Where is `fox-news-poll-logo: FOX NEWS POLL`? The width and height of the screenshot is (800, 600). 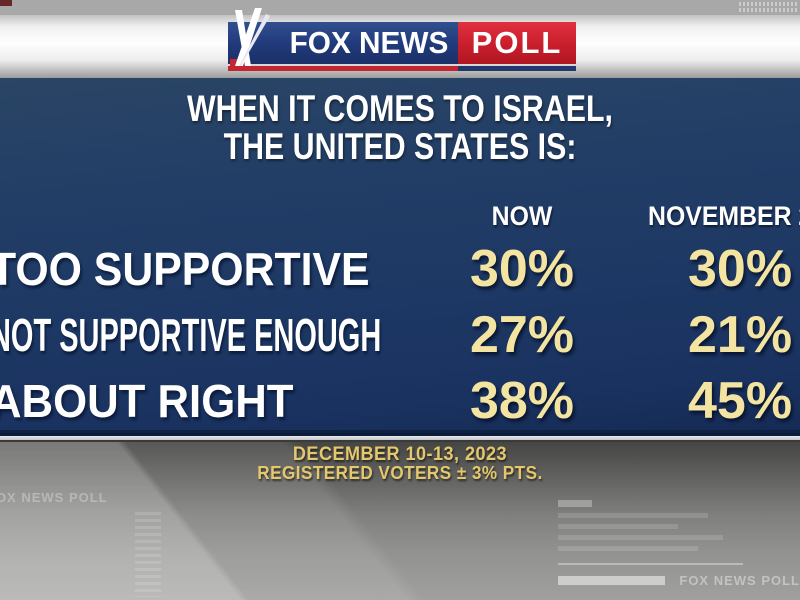 fox-news-poll-logo: FOX NEWS POLL is located at coordinates (402, 39).